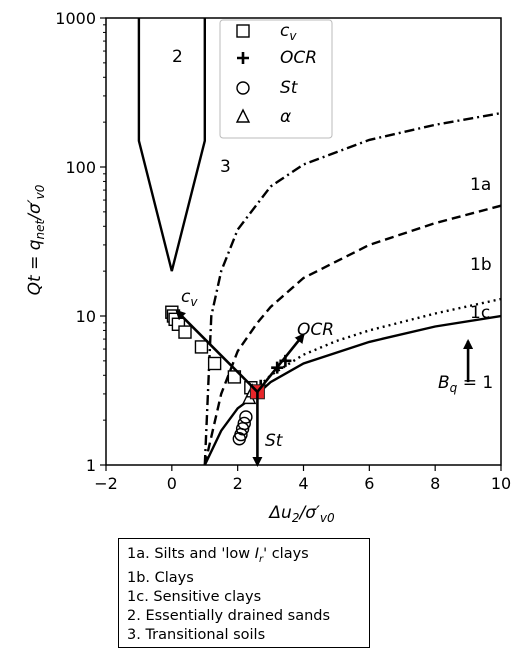 The width and height of the screenshot is (517, 656). What do you see at coordinates (160, 577) in the screenshot?
I see `zone-legend-item-1b: 1b. Clays` at bounding box center [160, 577].